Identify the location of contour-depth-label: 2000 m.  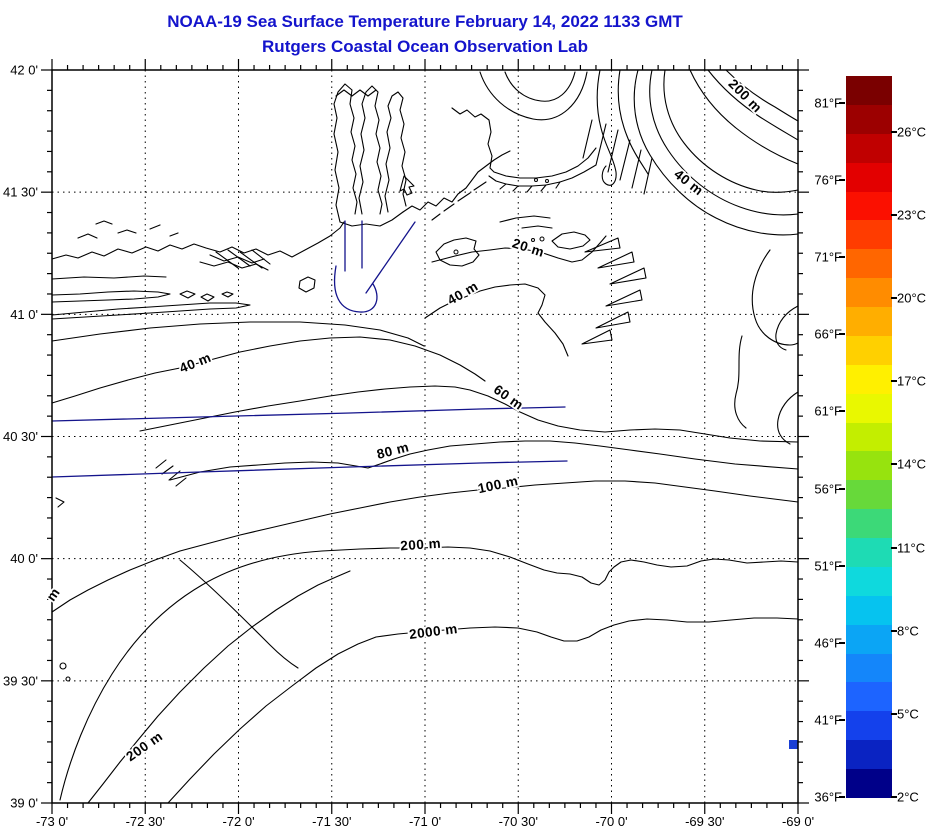
(433, 631).